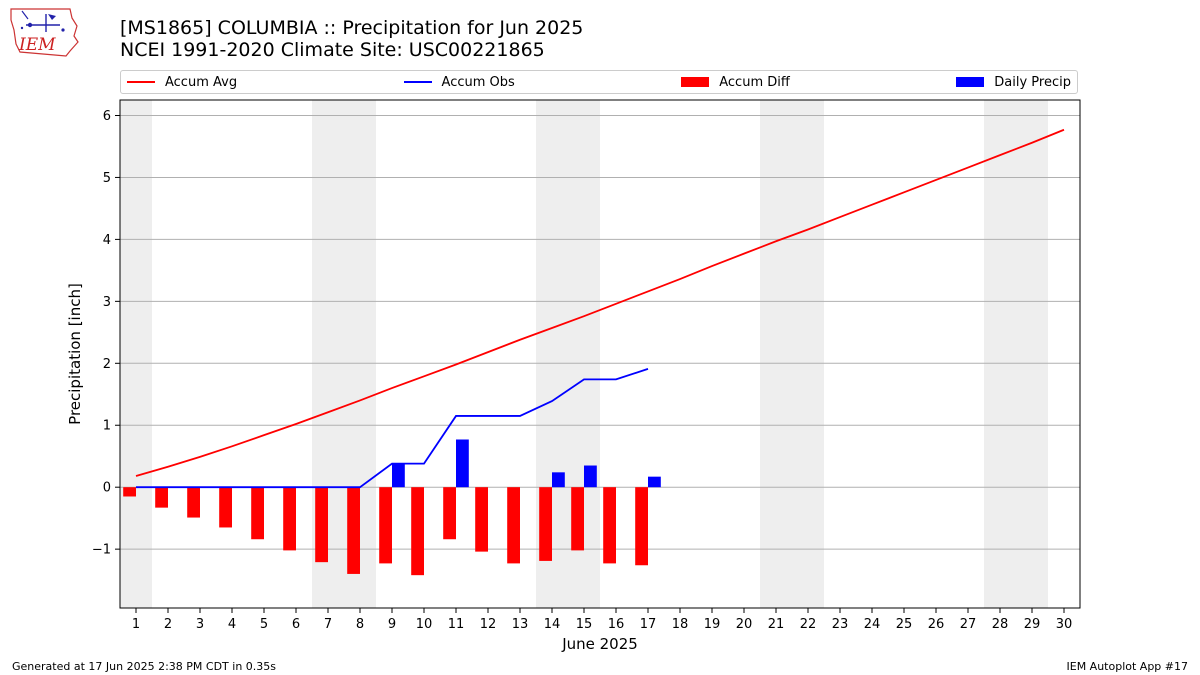 Image resolution: width=1200 pixels, height=675 pixels. What do you see at coordinates (1032, 82) in the screenshot?
I see `legend-label-daily-precip: Daily Precip` at bounding box center [1032, 82].